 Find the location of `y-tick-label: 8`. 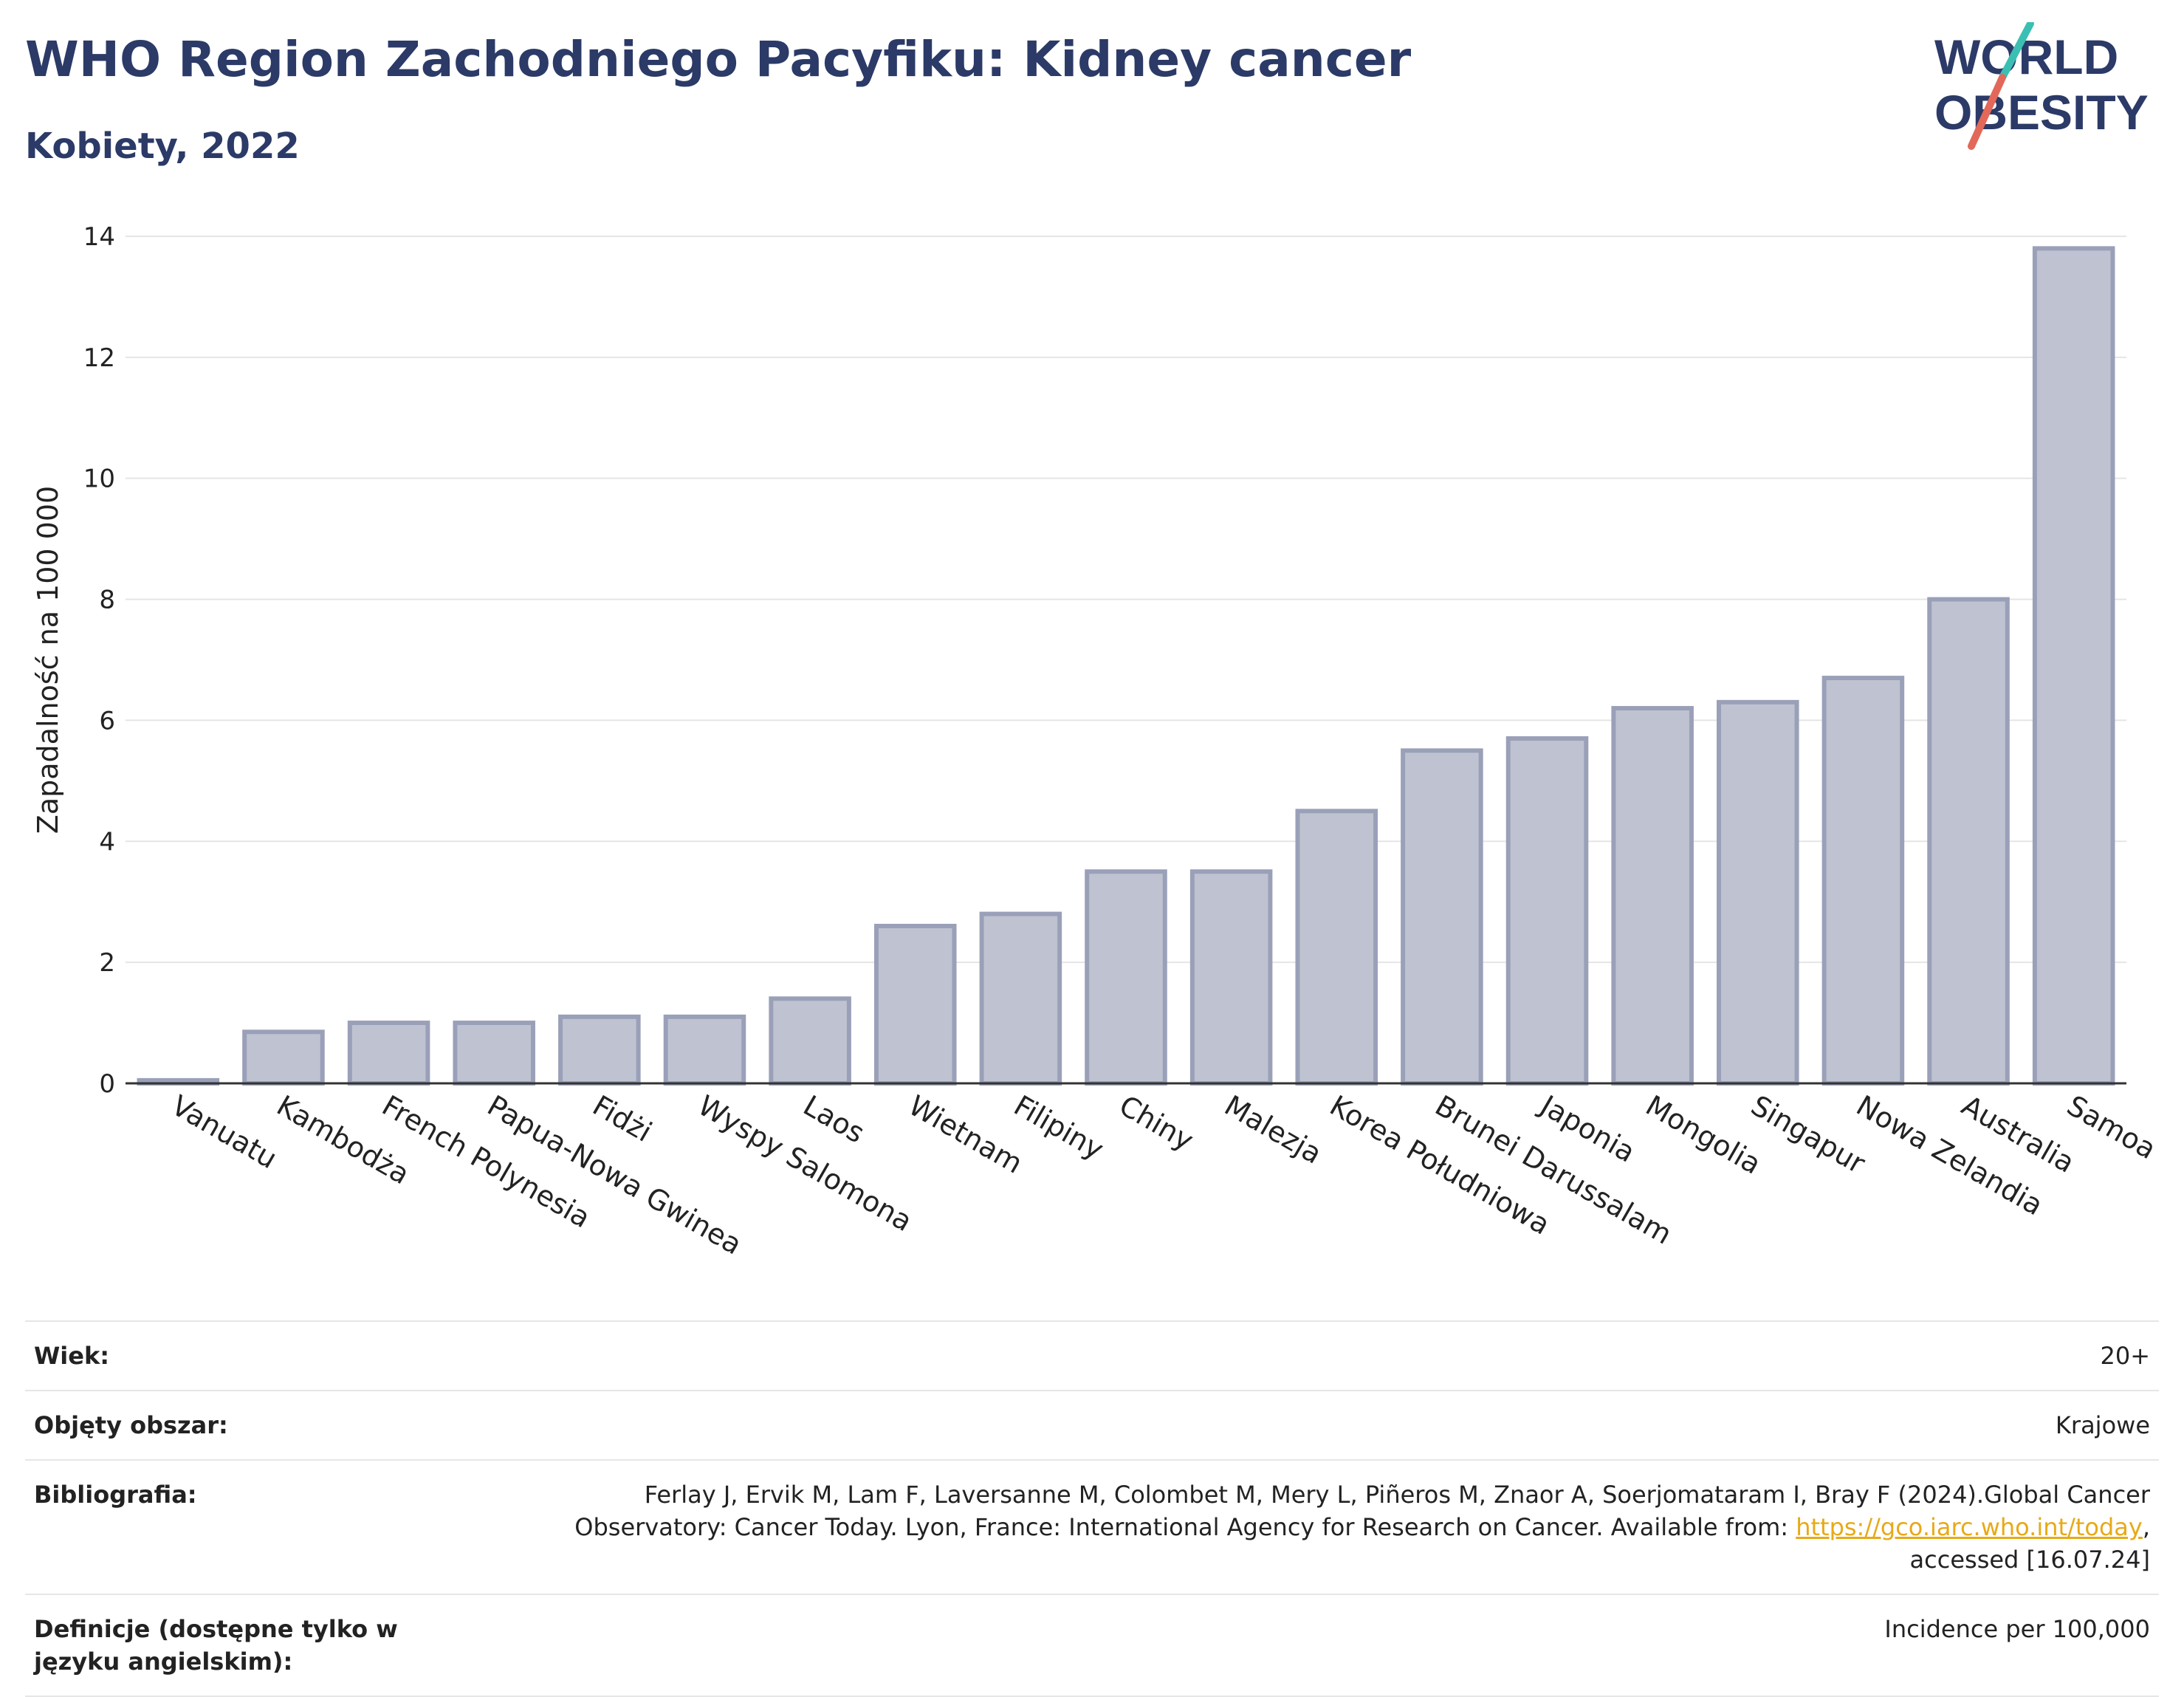

y-tick-label: 8 is located at coordinates (107, 600).